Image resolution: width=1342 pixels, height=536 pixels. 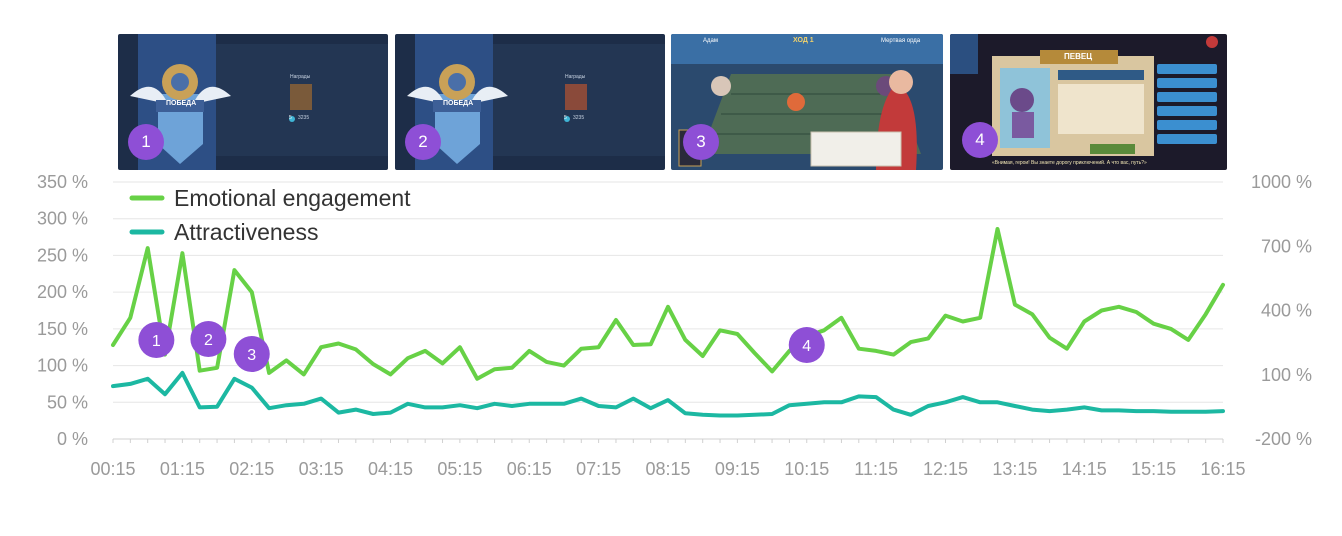 I want to click on hero-screen-image, so click(x=1088, y=102).